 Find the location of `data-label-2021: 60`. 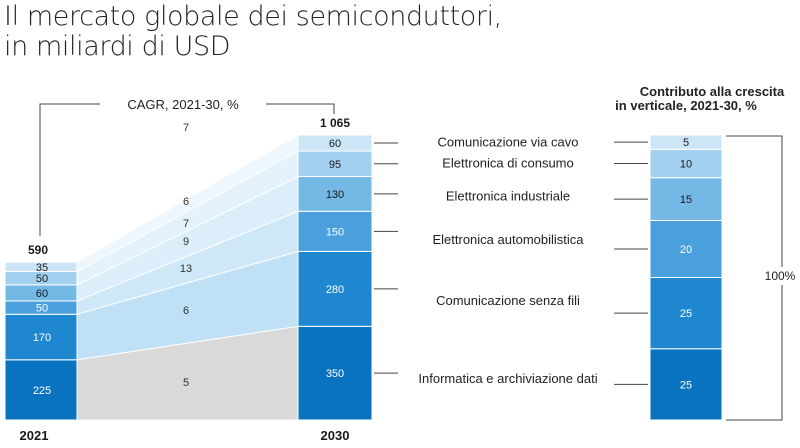

data-label-2021: 60 is located at coordinates (42, 294).